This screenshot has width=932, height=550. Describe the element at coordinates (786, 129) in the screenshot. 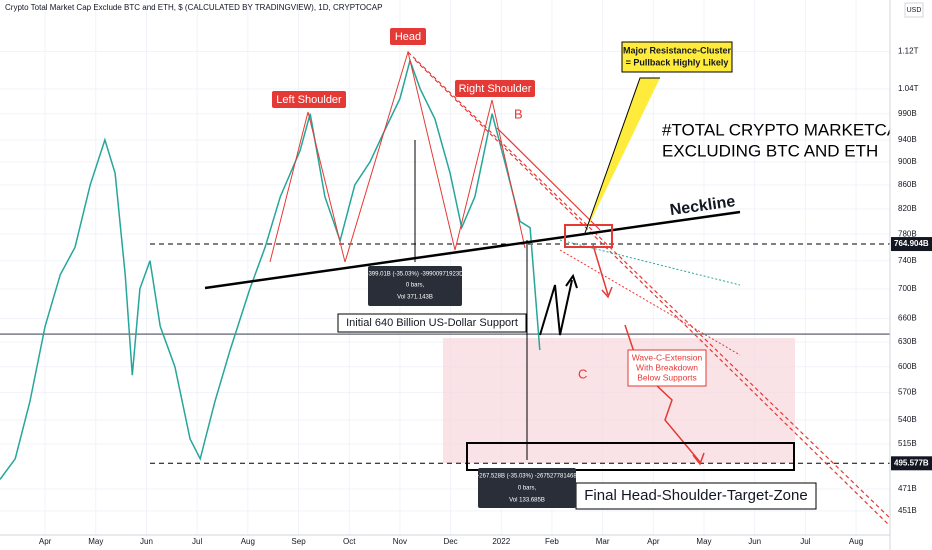

I see `headline: #TOTAL CRYPTO MARKETCAP` at that location.